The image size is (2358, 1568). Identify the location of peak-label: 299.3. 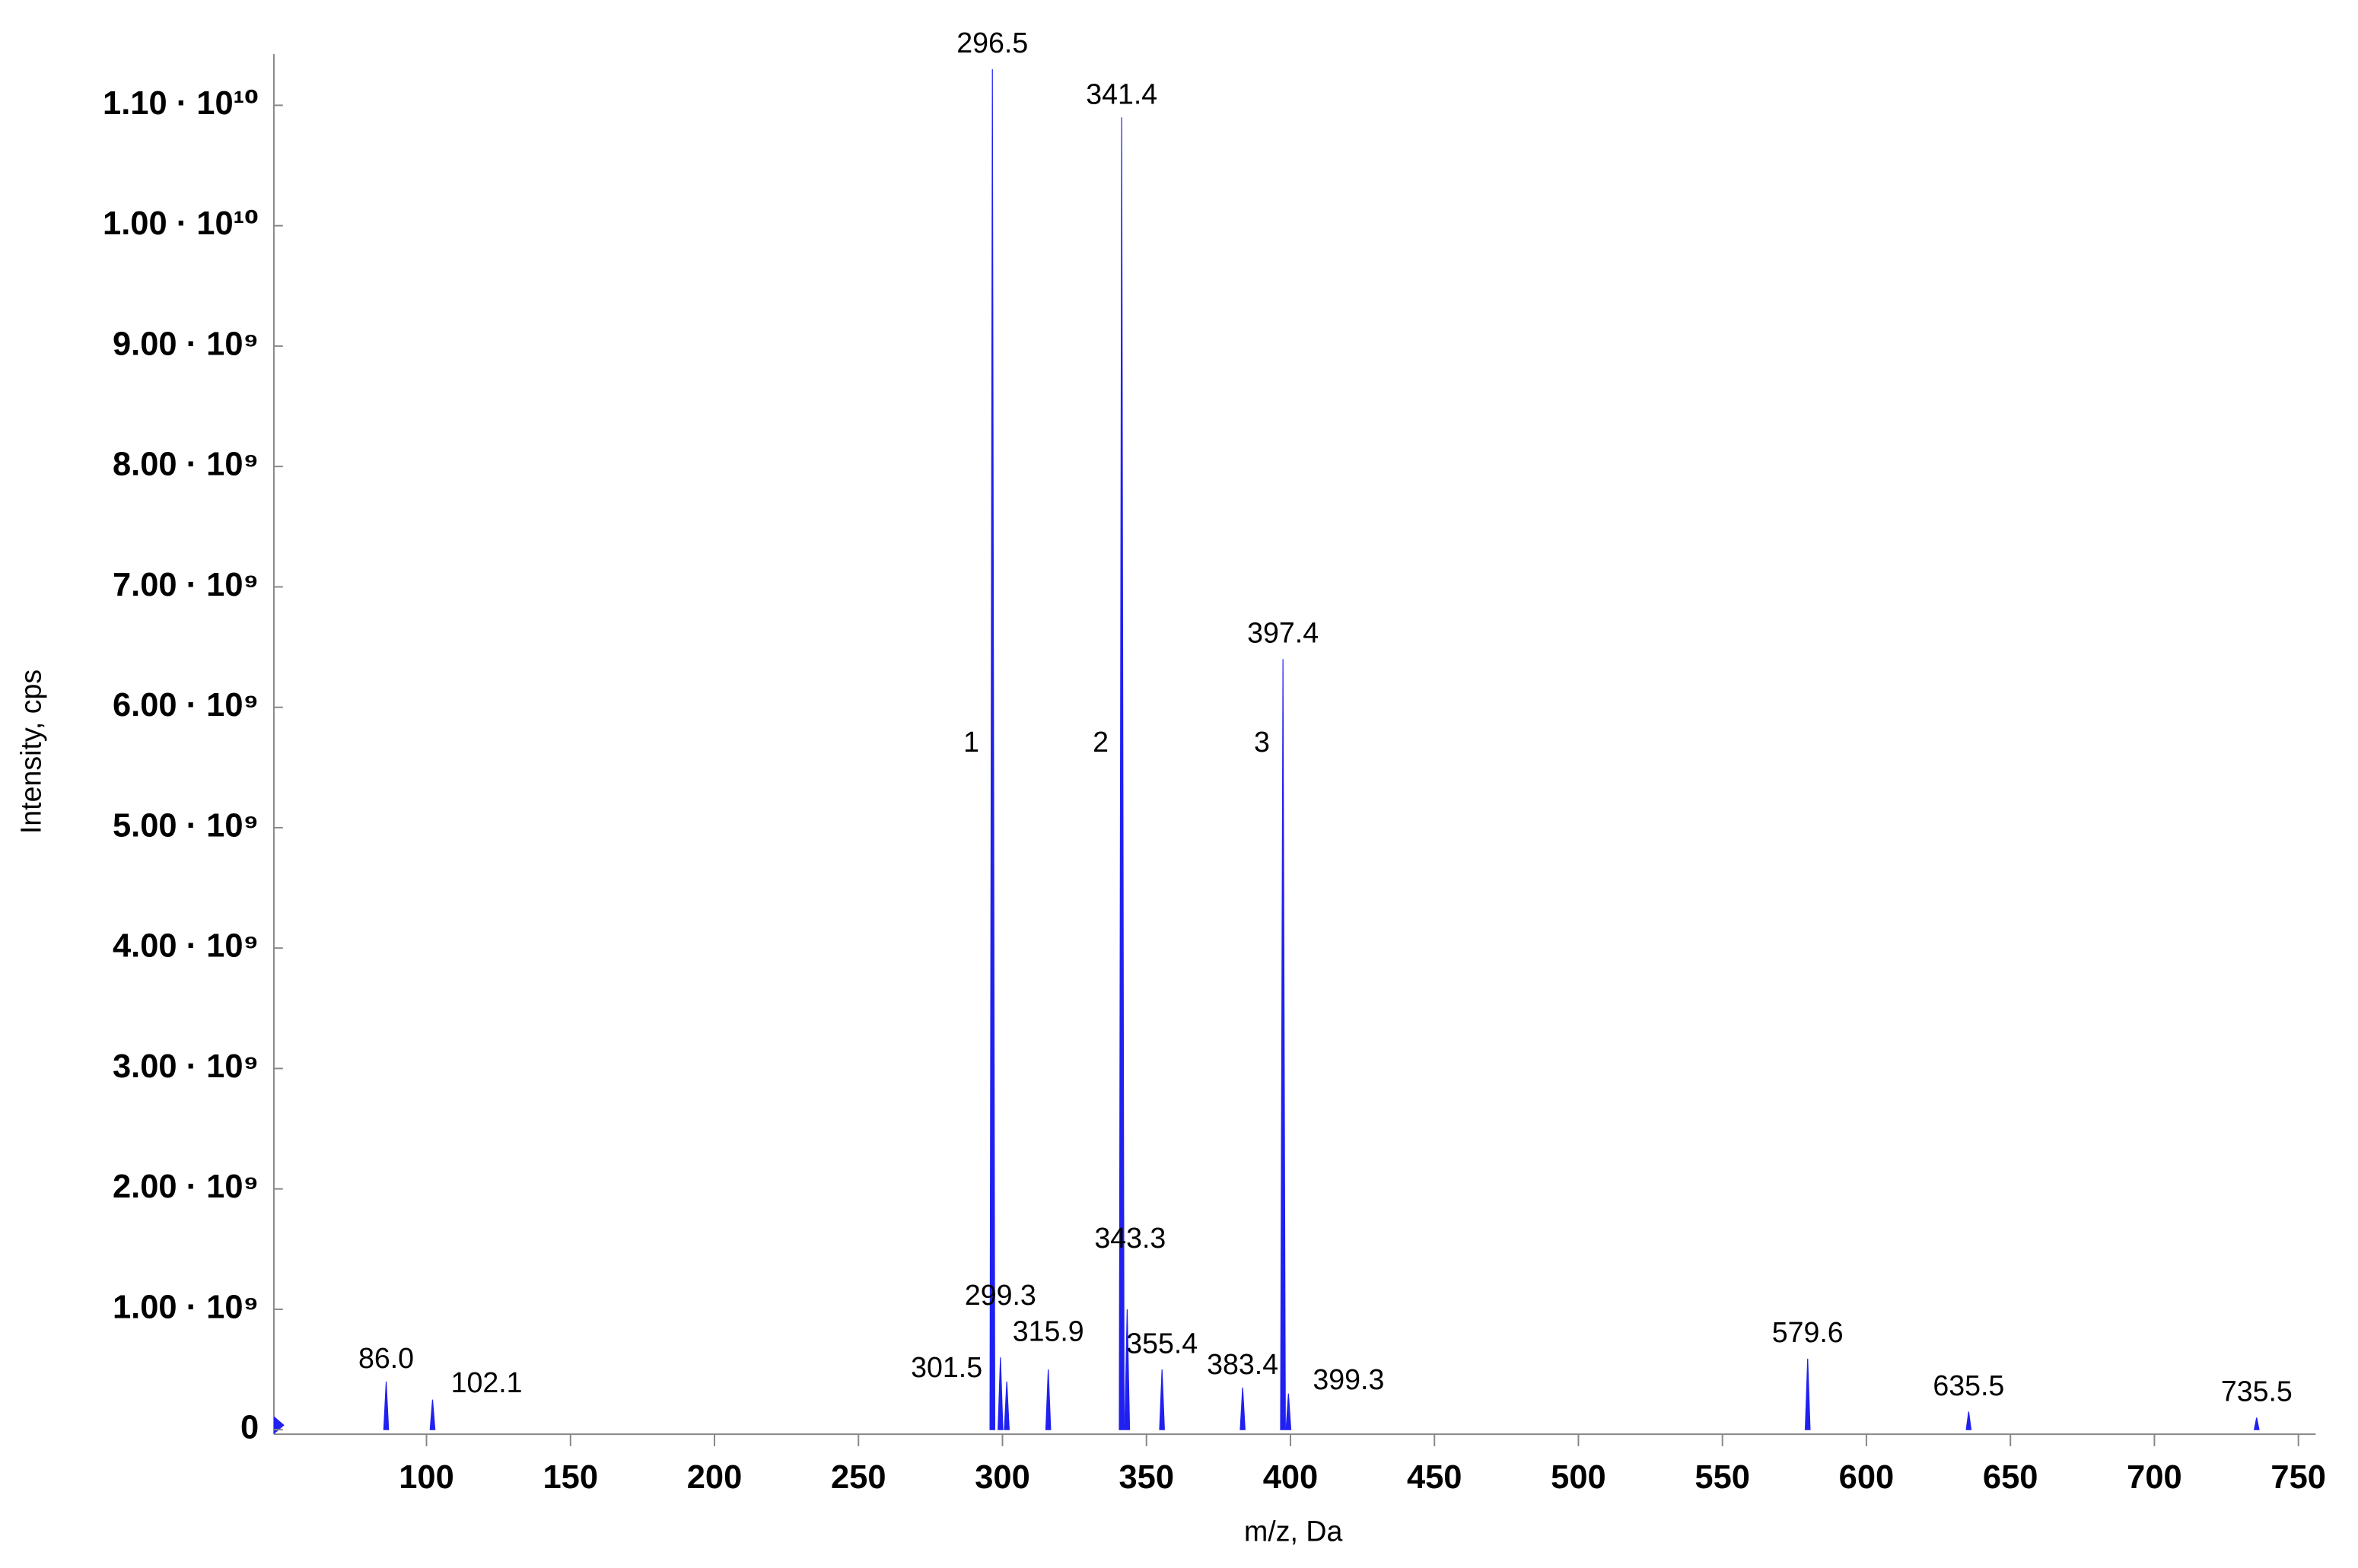
(1000, 1295).